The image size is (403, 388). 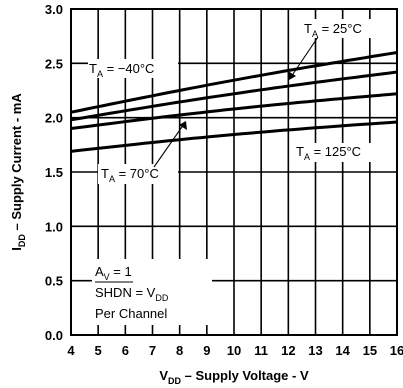 I want to click on x-tick-label-14: 14, so click(x=342, y=350).